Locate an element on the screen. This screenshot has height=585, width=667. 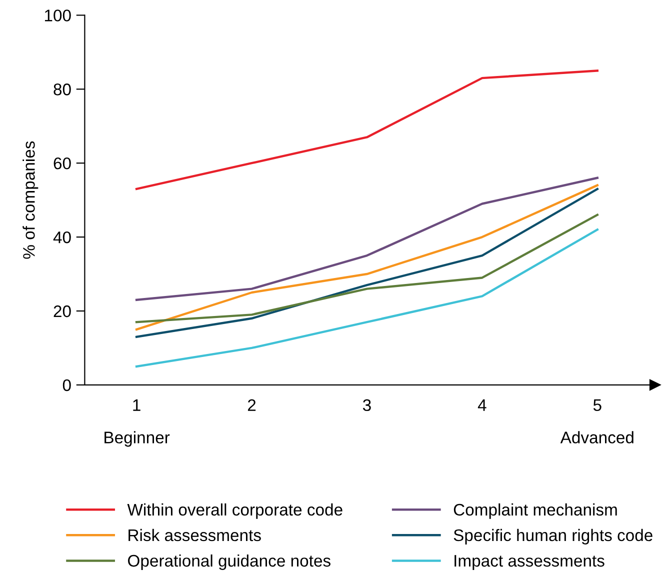
legend-label: Risk assessments is located at coordinates (194, 535).